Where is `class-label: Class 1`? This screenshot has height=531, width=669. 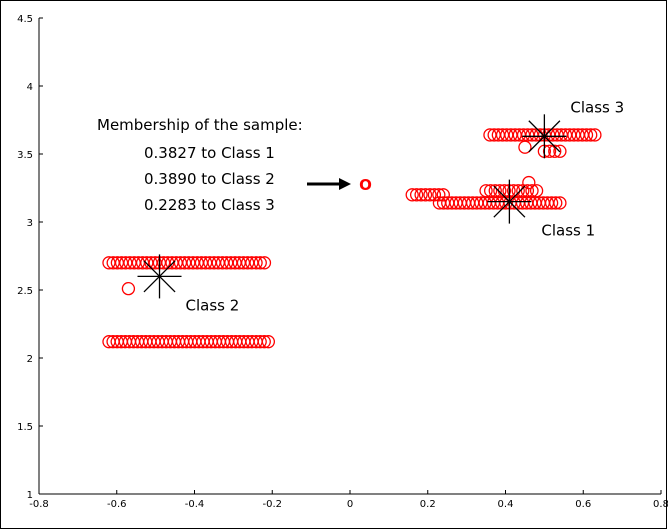 class-label: Class 1 is located at coordinates (568, 231).